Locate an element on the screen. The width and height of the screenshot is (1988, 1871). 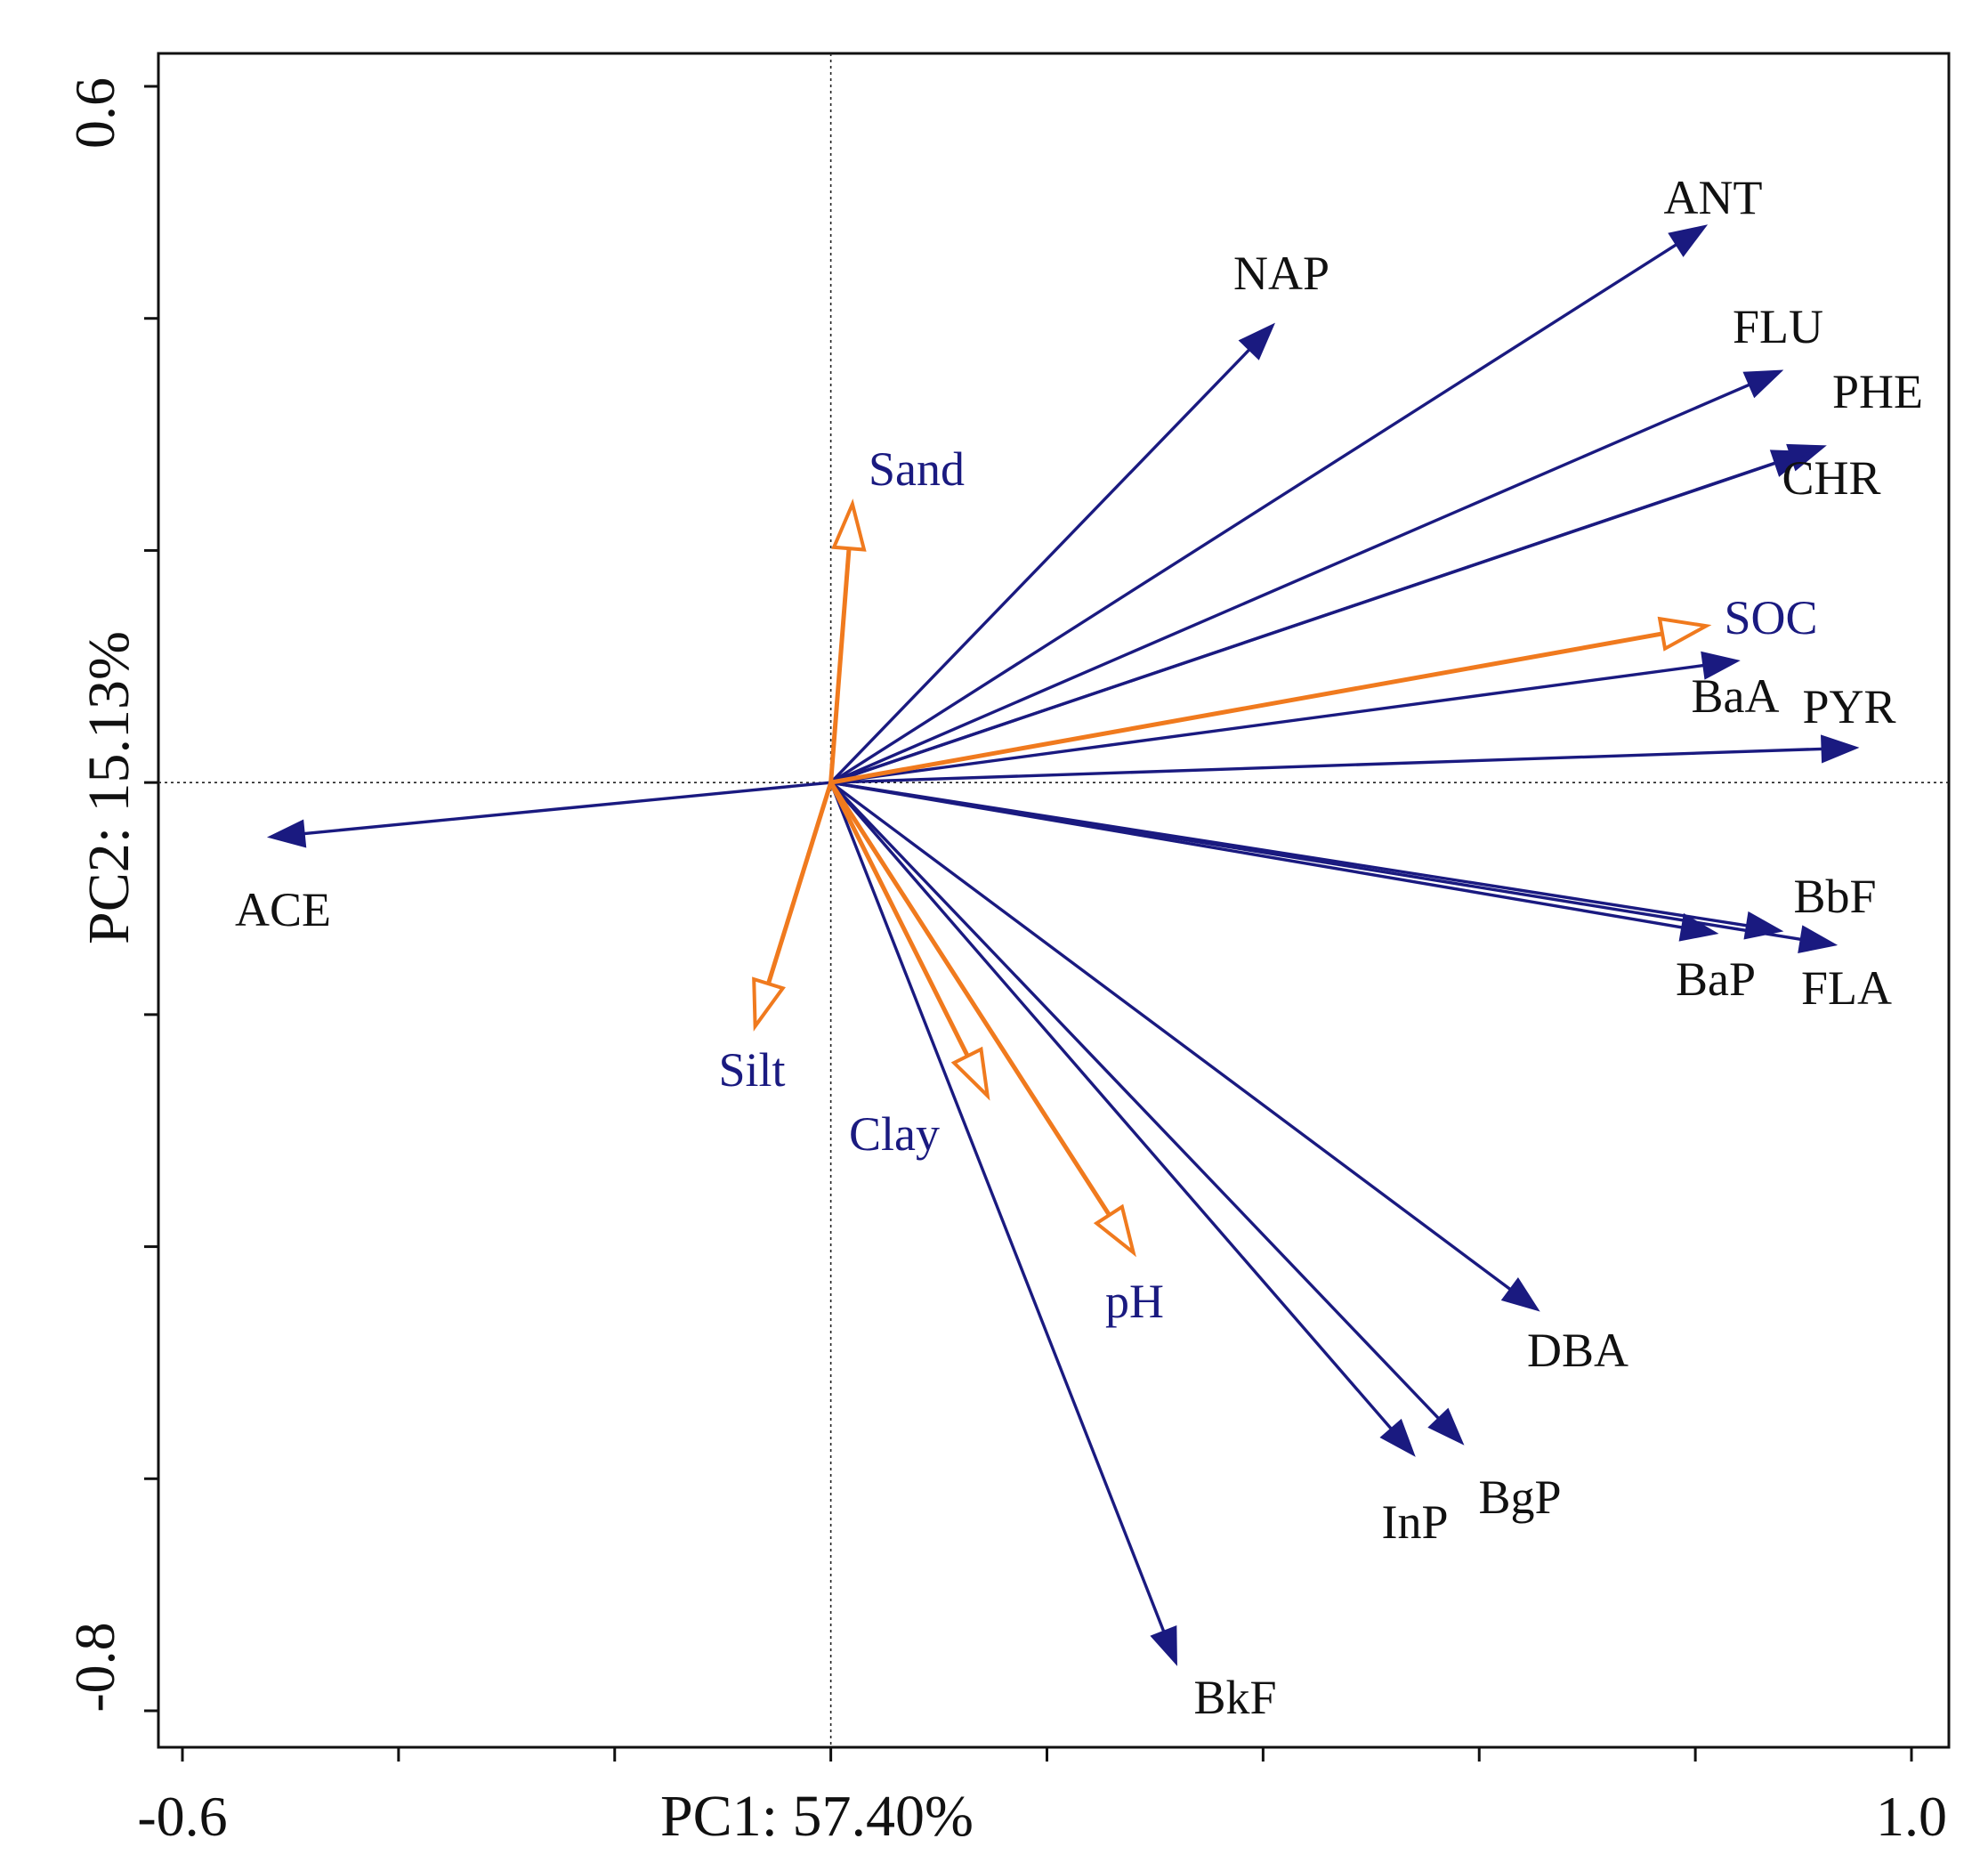
label-bkf: BkF is located at coordinates (1234, 1698).